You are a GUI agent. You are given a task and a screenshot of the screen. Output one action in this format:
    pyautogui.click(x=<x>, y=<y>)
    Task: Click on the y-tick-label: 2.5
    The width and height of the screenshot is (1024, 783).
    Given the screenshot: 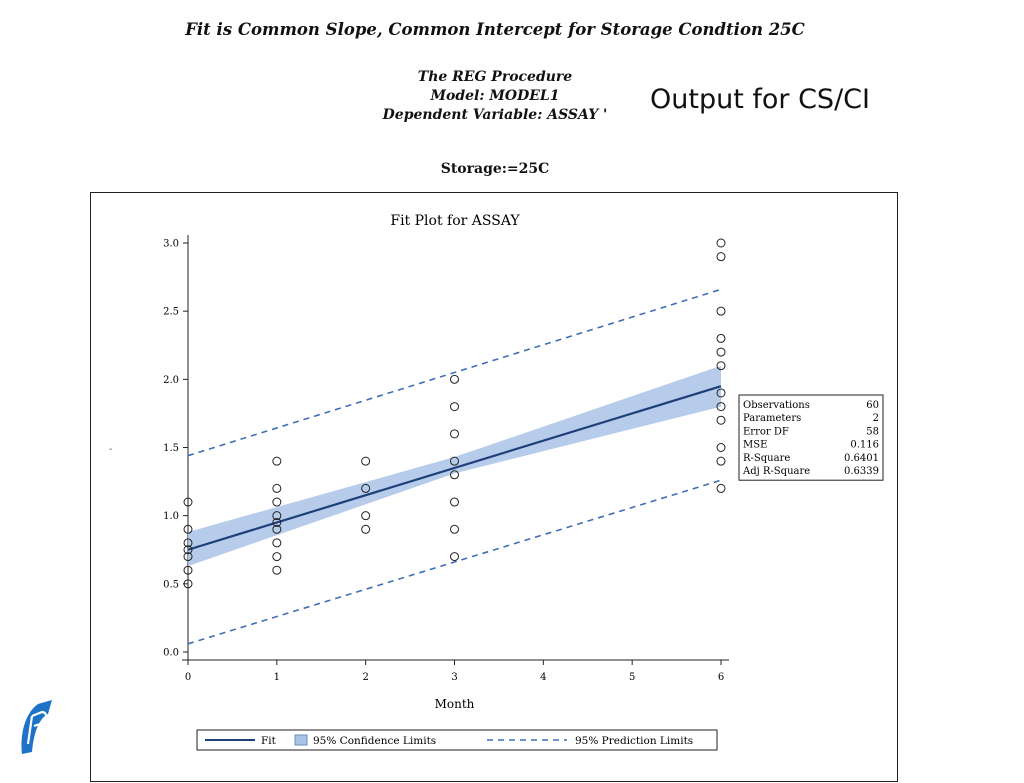 What is the action you would take?
    pyautogui.click(x=171, y=312)
    